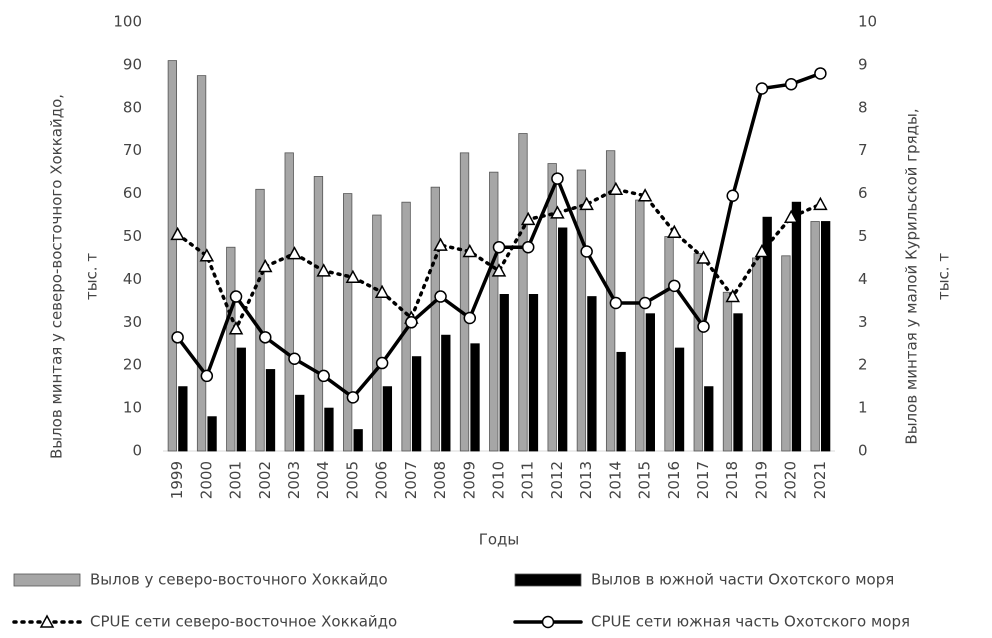 Image resolution: width=992 pixels, height=638 pixels. I want to click on y-tick-label: 0, so click(137, 451).